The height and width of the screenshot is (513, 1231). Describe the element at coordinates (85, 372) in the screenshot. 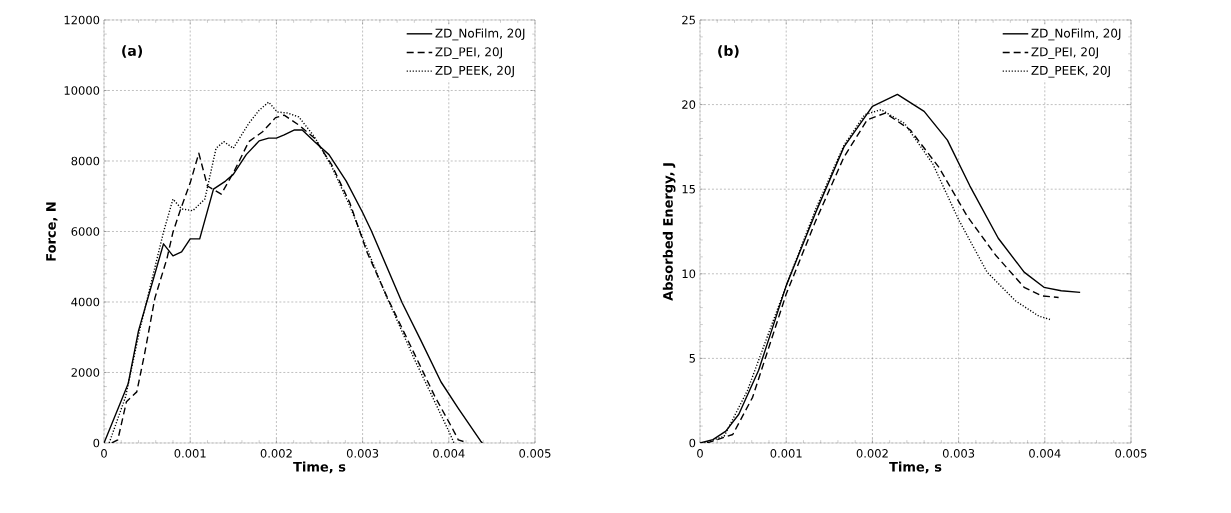

I see `y-tick-label: 2000` at that location.